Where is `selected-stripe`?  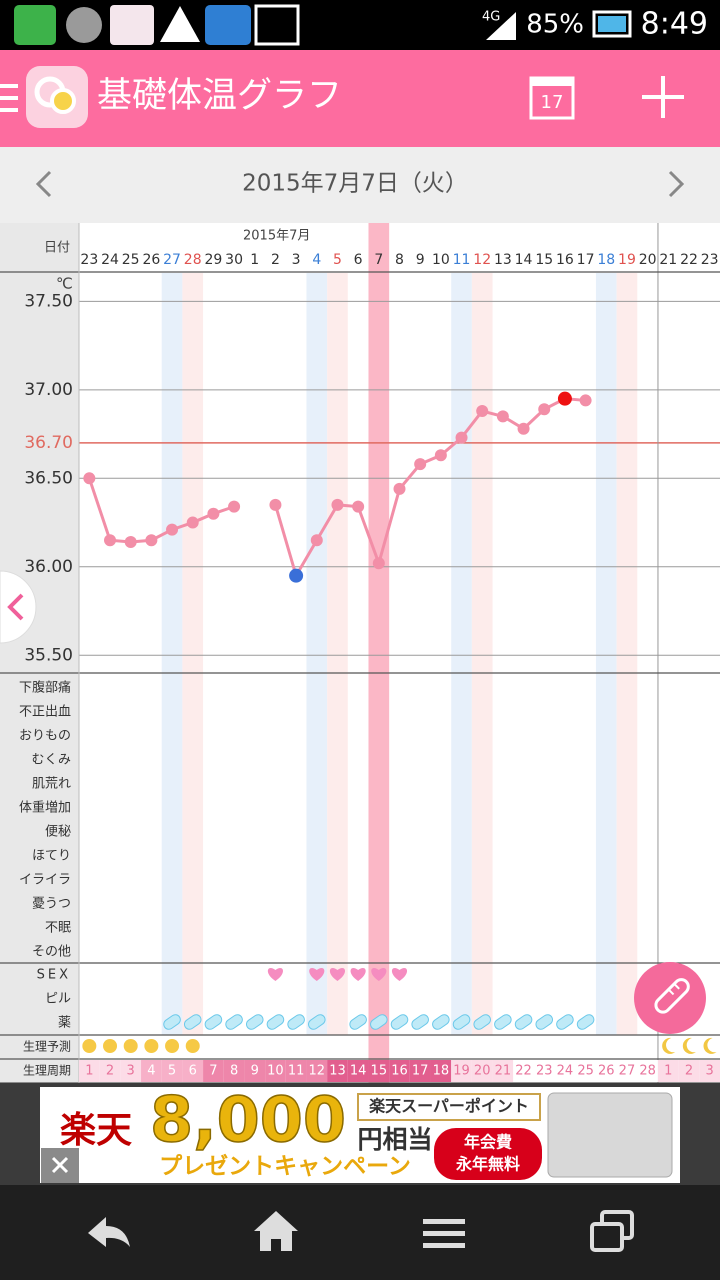
selected-stripe is located at coordinates (379, 653).